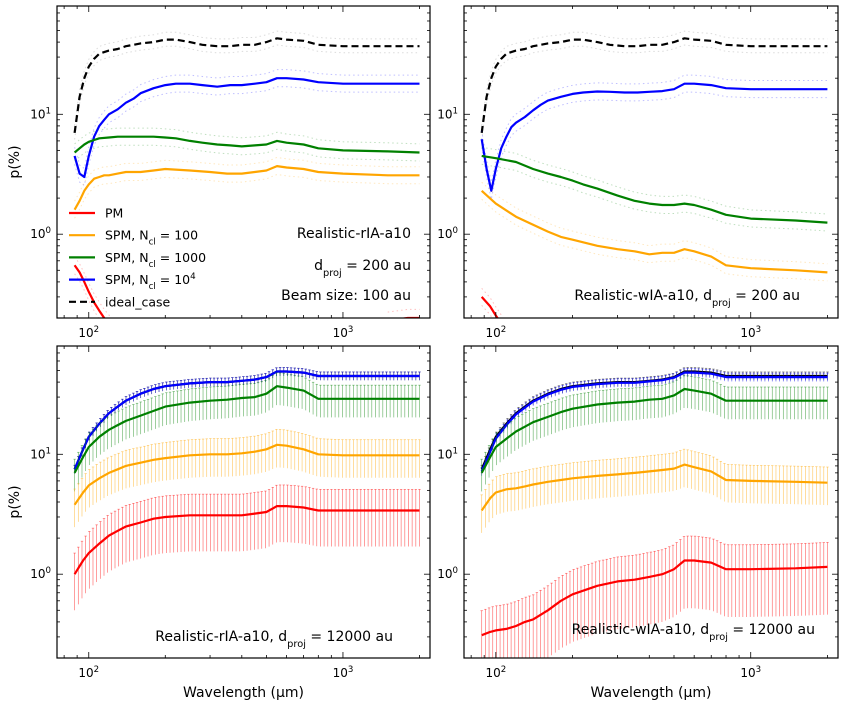 This screenshot has height=708, width=845. I want to click on legend-entry-PM: PM, so click(114, 213).